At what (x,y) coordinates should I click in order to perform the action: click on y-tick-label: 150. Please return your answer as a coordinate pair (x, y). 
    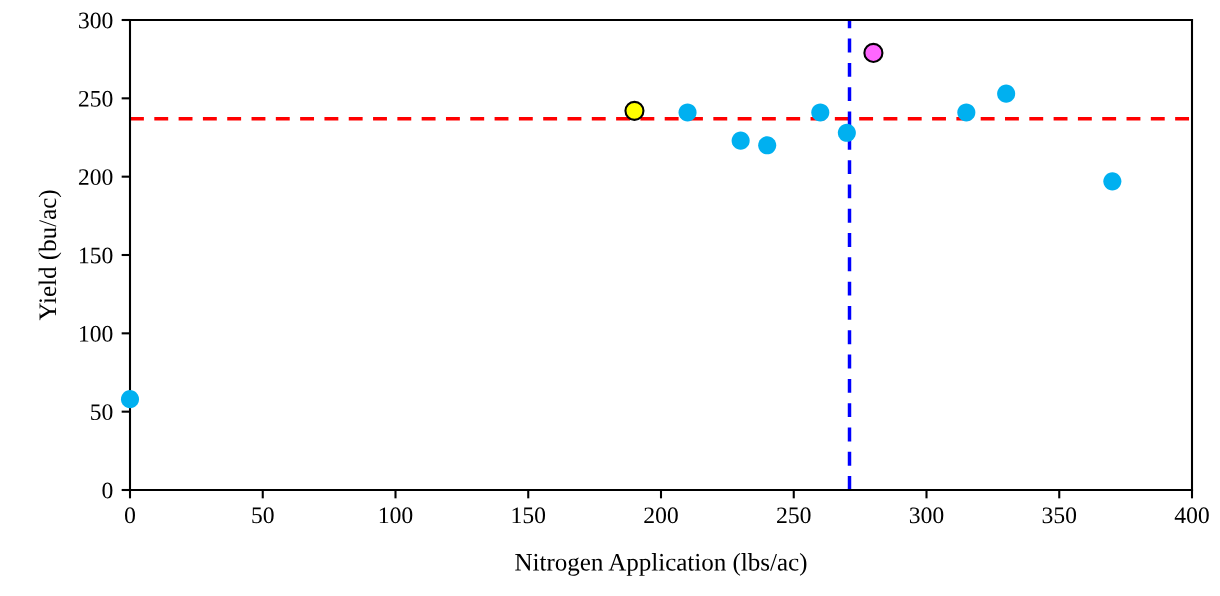
    Looking at the image, I should click on (96, 255).